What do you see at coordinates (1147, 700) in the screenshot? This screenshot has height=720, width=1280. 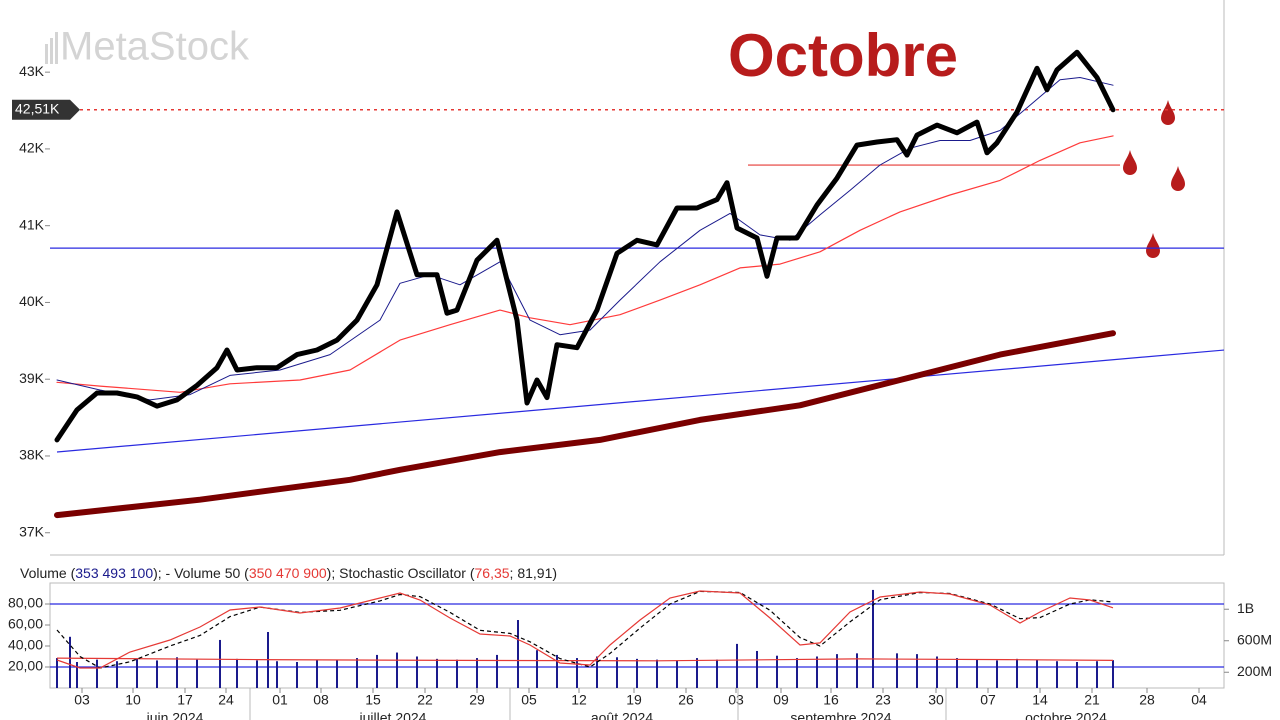 I see `x-tick-label: 28` at bounding box center [1147, 700].